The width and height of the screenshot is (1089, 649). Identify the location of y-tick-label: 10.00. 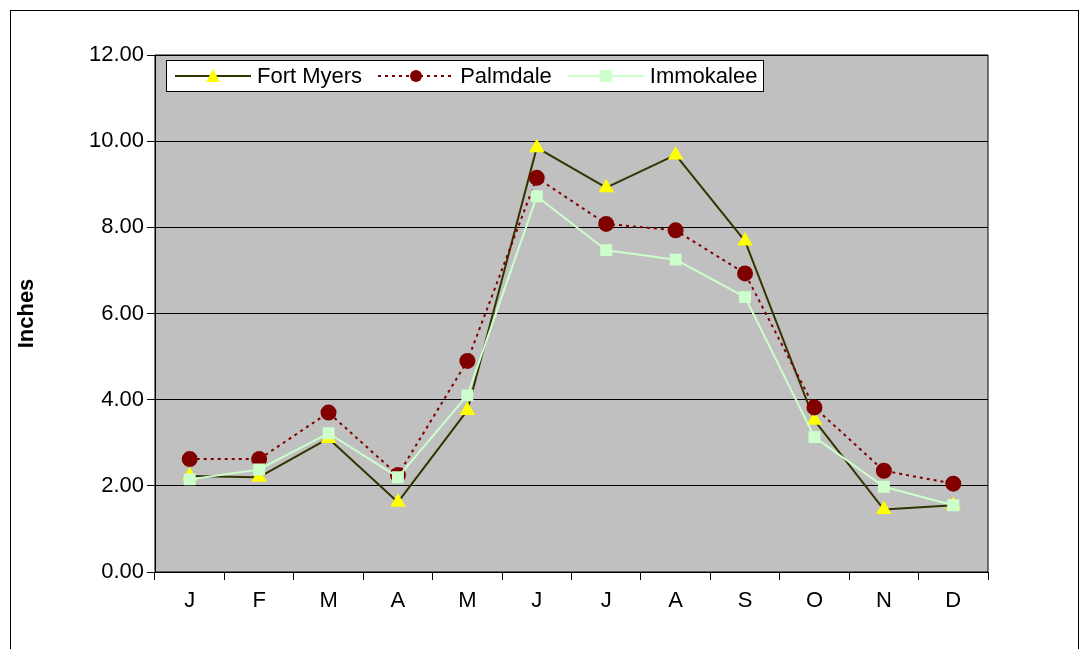
(116, 140).